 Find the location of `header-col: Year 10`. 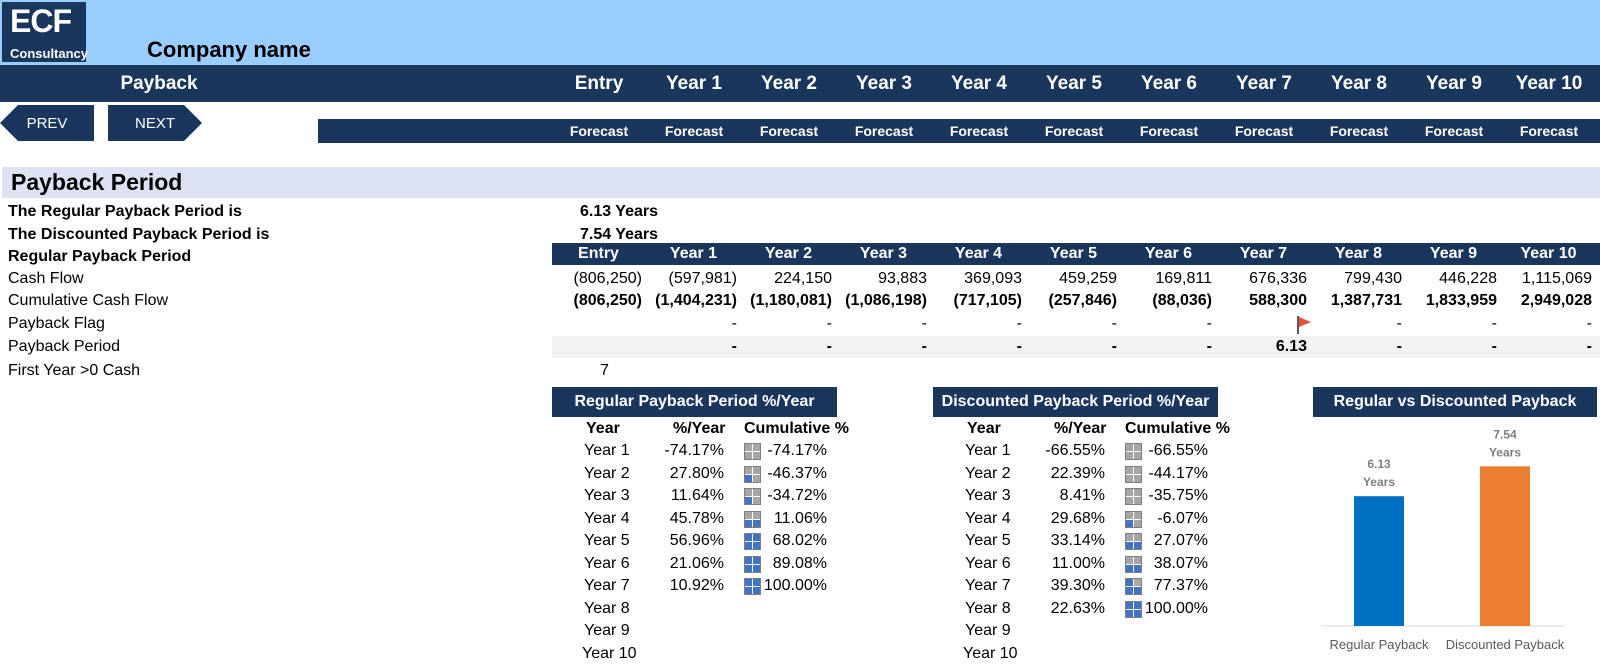

header-col: Year 10 is located at coordinates (1549, 83).